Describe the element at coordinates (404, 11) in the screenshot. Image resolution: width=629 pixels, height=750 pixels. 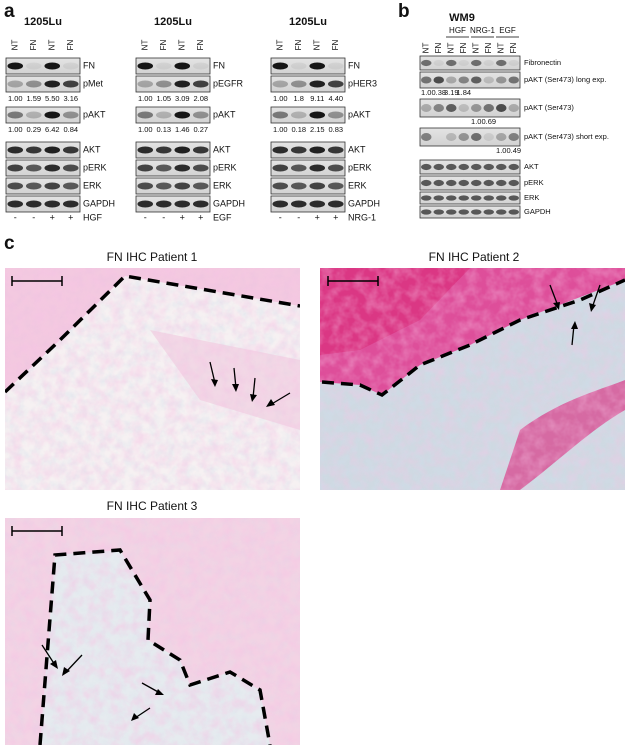
I see `panel-label: b` at that location.